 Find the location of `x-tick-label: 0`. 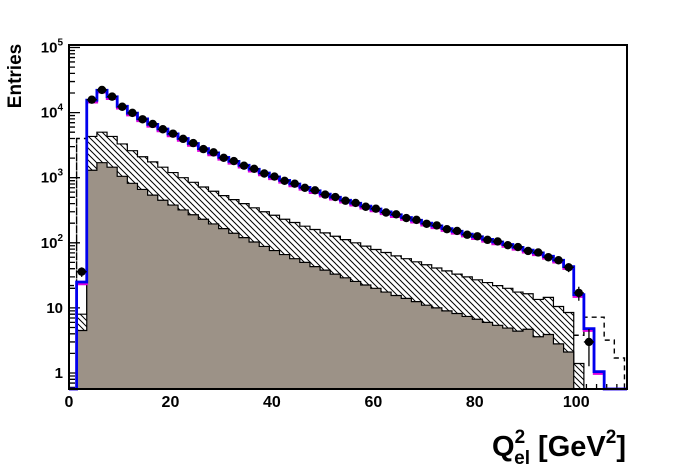

x-tick-label: 0 is located at coordinates (69, 402).